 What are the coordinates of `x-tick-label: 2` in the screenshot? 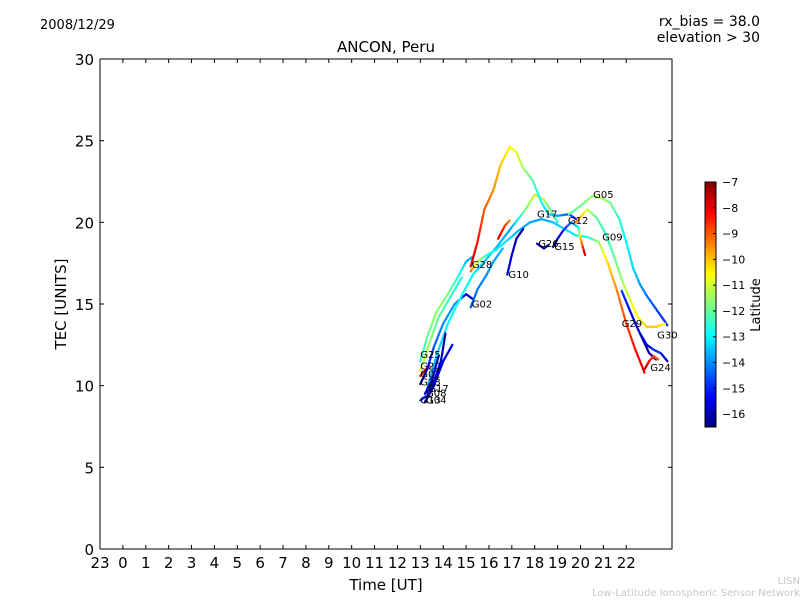 It's located at (169, 563).